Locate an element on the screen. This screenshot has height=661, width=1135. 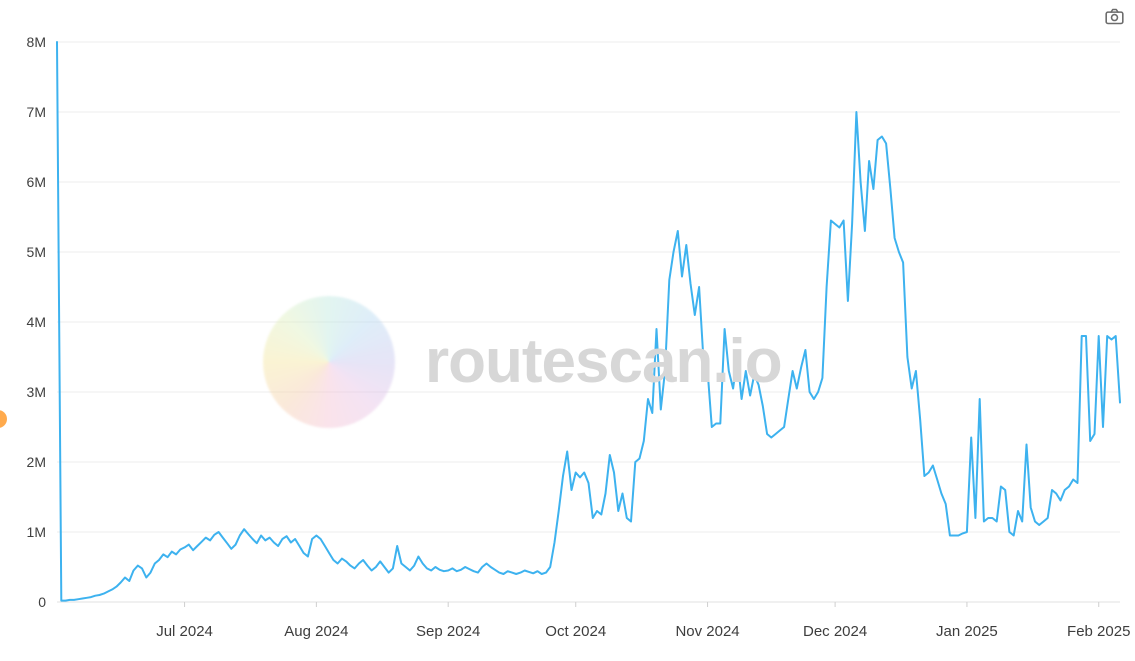
y-axis-label: 8M is located at coordinates (36, 42).